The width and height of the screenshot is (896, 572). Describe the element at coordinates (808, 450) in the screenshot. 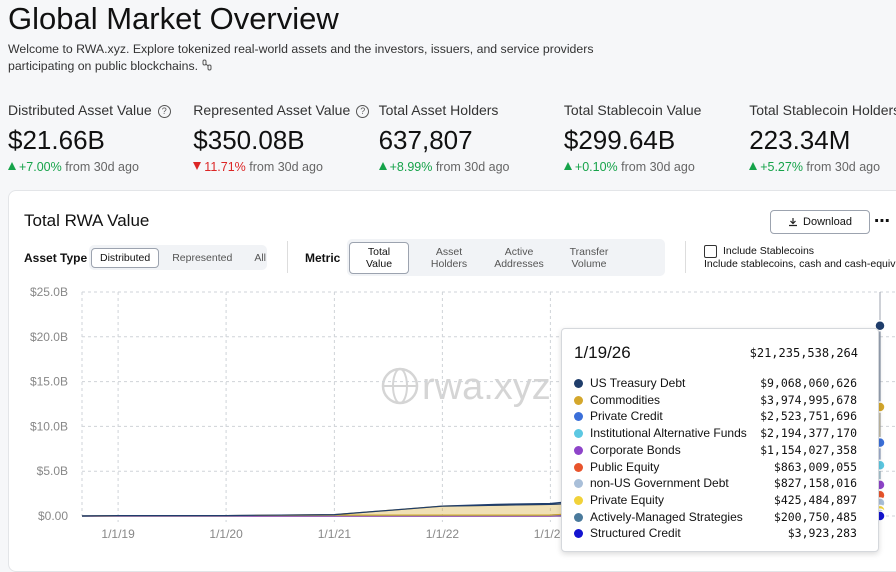

I see `tooltip-value: $1,154,027,358` at that location.